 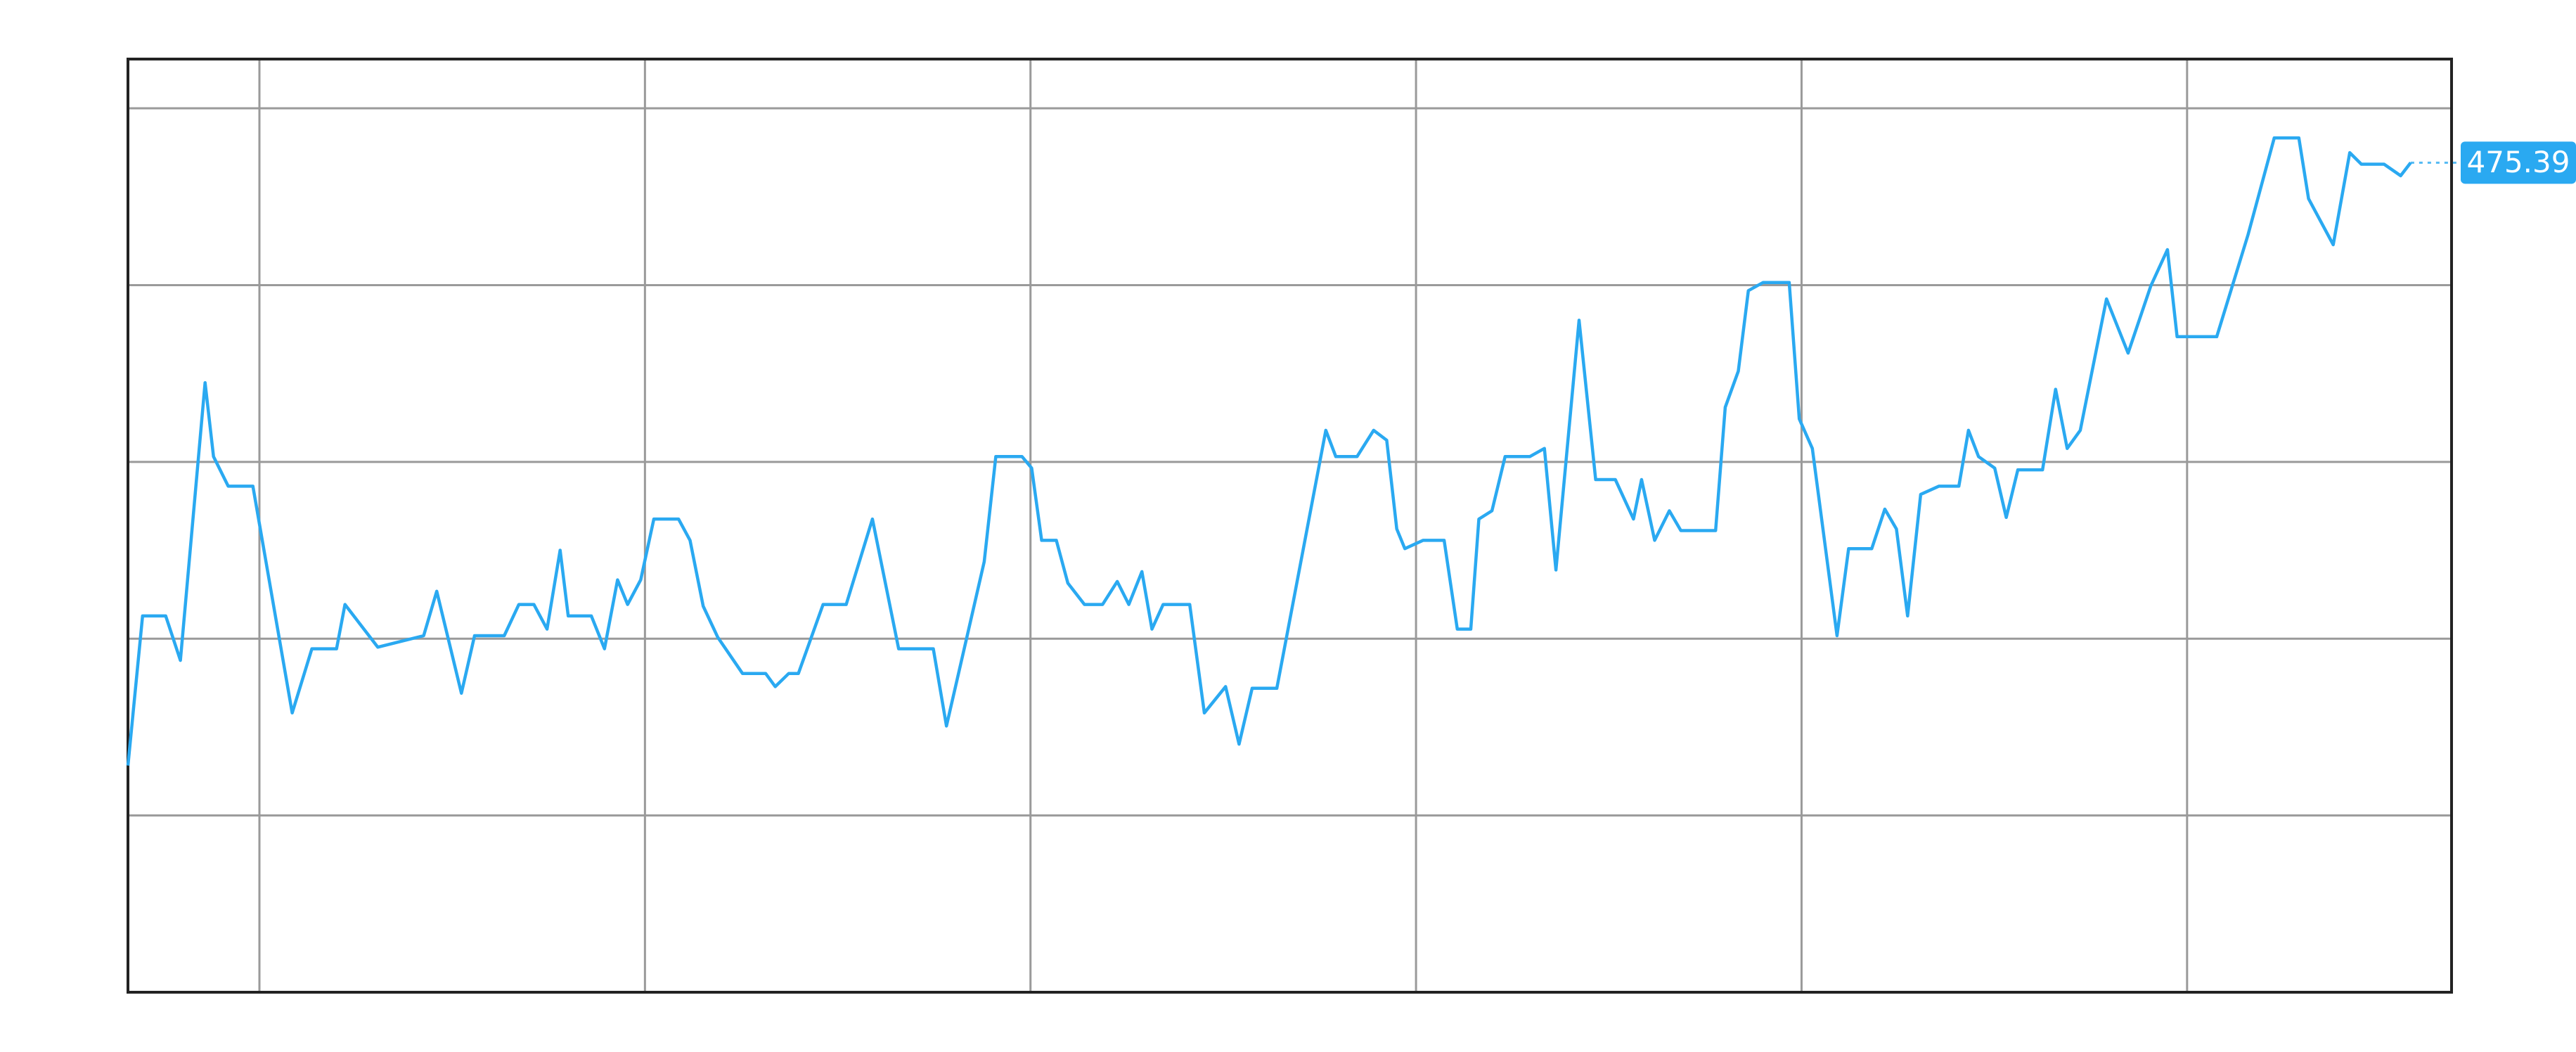 I want to click on last-value-badge, so click(x=2518, y=162).